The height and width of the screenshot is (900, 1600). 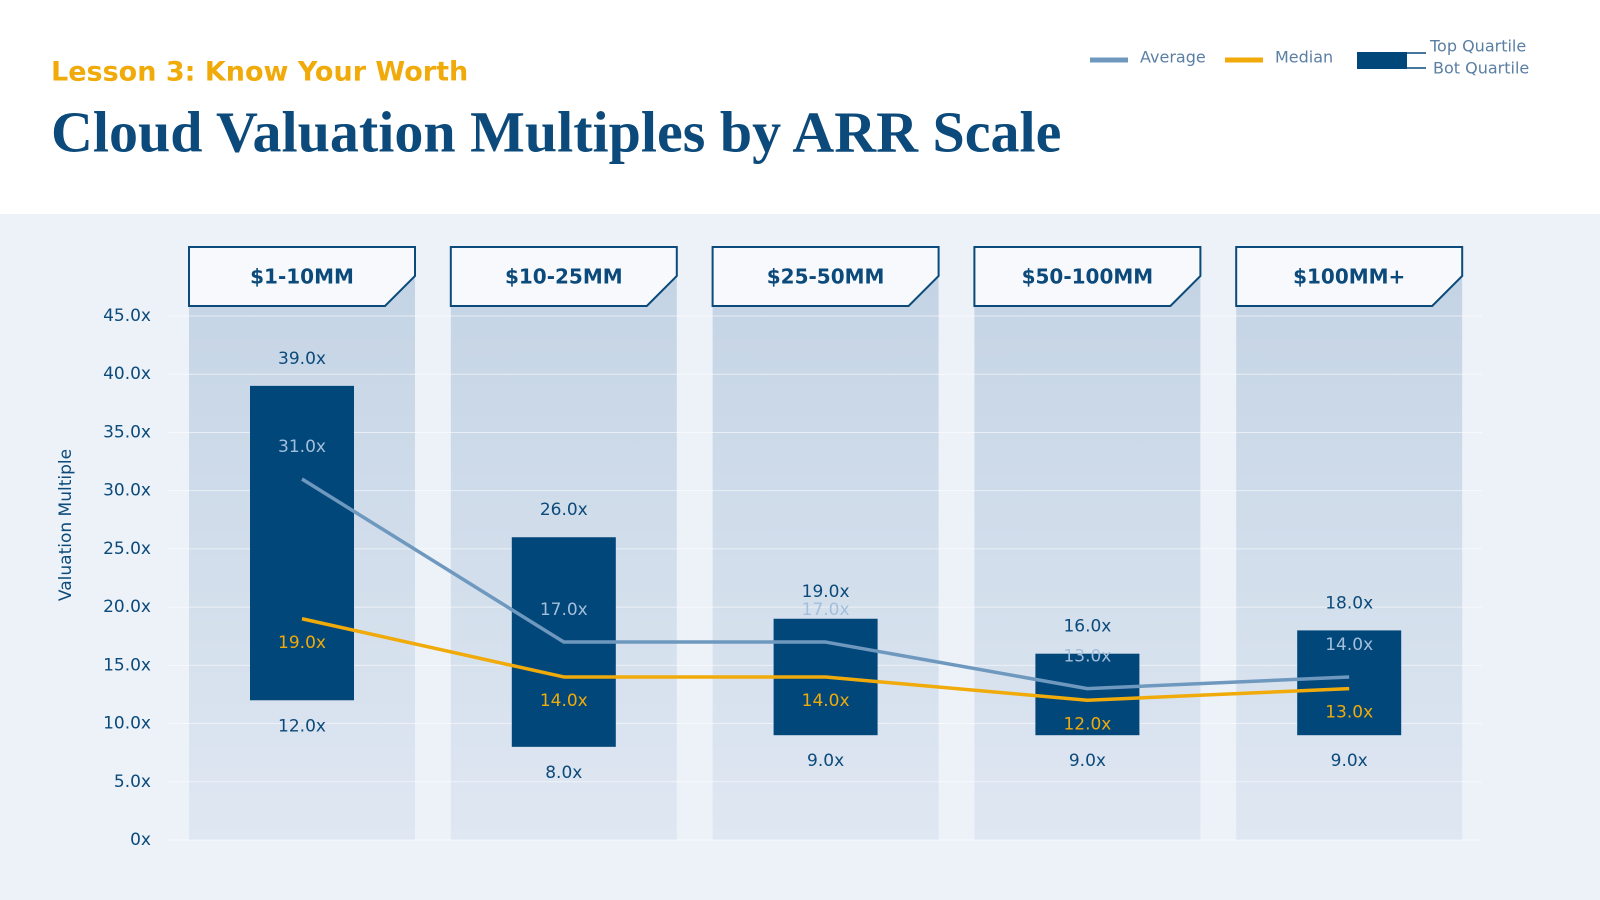 What do you see at coordinates (127, 491) in the screenshot?
I see `y-tick-label: 30.0x` at bounding box center [127, 491].